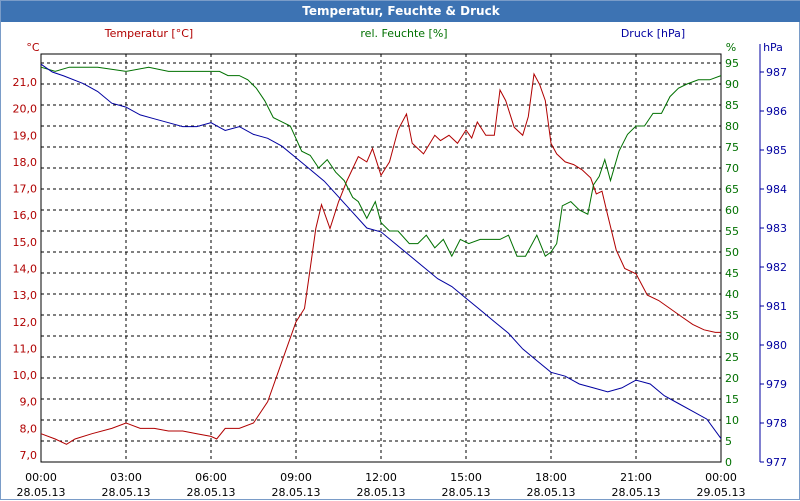 The image size is (800, 501). I want to click on temperature-tick-label: 20,0, so click(25, 109).